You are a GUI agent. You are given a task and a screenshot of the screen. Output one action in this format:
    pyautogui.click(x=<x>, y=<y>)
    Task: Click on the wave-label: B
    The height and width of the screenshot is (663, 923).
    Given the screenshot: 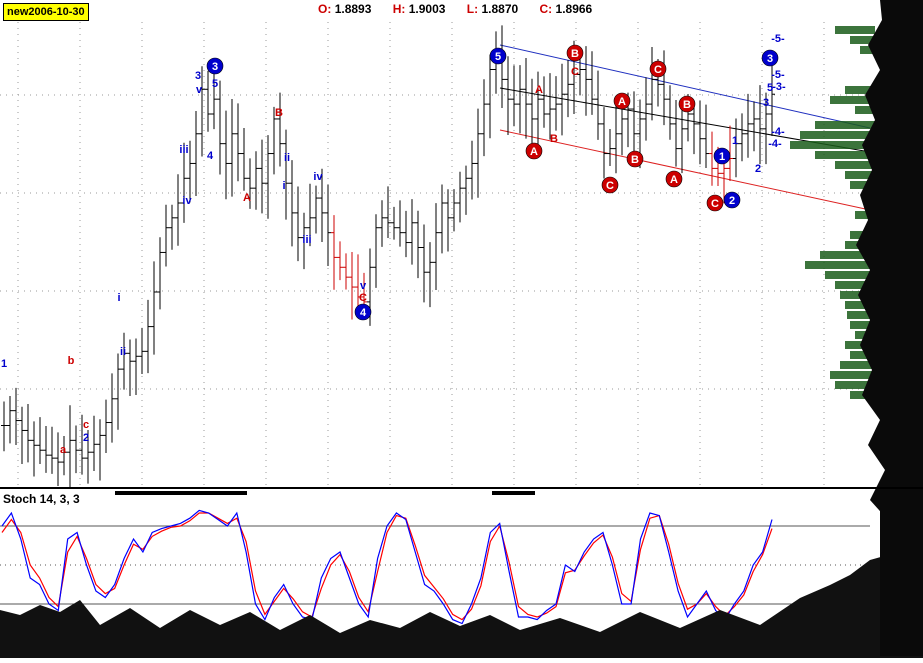 What is the action you would take?
    pyautogui.click(x=554, y=139)
    